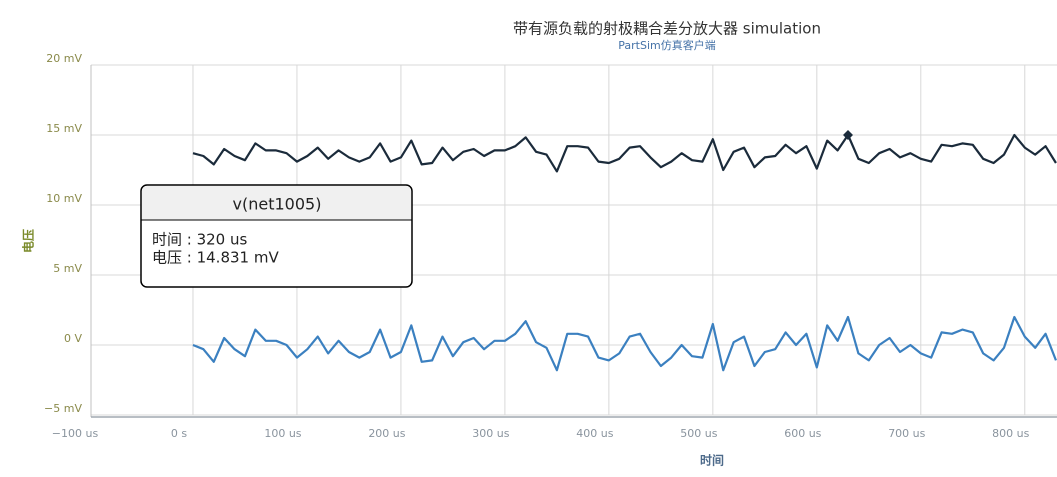  Describe the element at coordinates (386, 433) in the screenshot. I see `x-tick-label: 200 us` at that location.